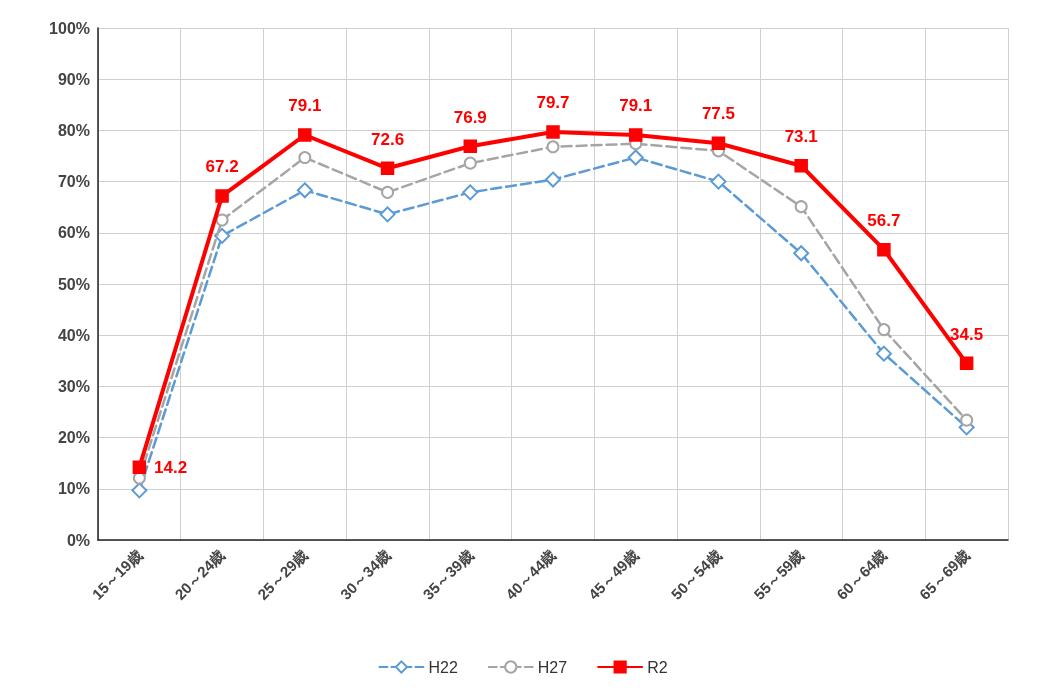  I want to click on data-label: 79.7, so click(553, 103).